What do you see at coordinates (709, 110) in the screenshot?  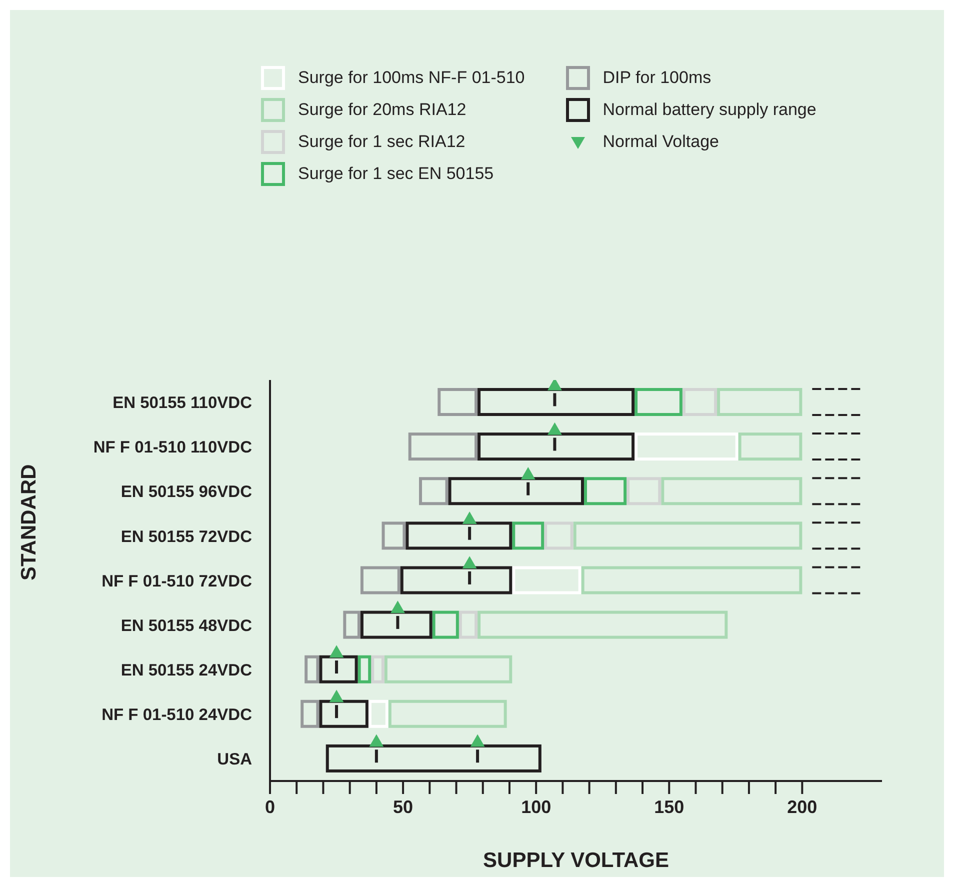 I see `legend-label: Normal battery supply range` at bounding box center [709, 110].